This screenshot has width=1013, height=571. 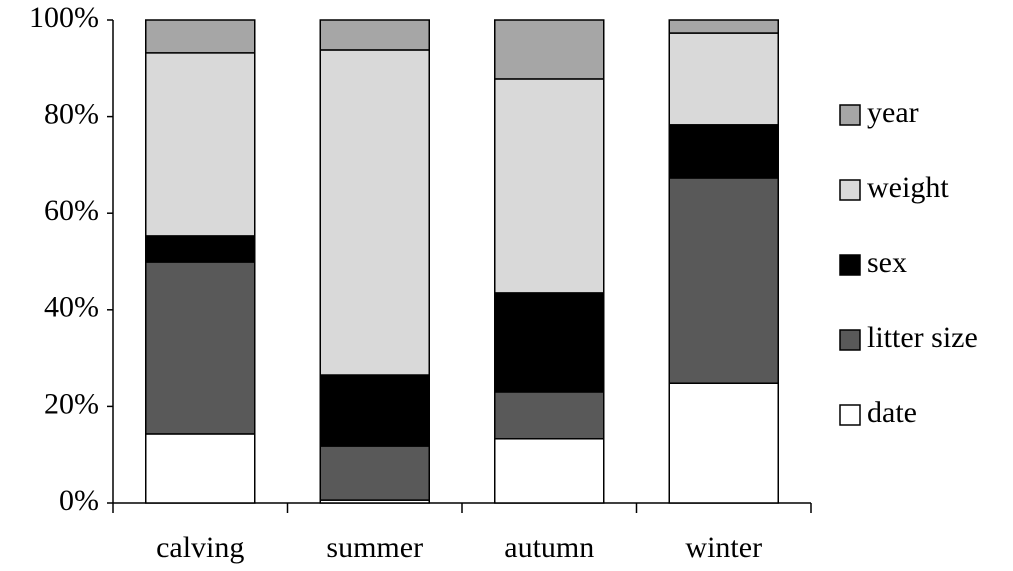 I want to click on y-tick-label: 80%, so click(x=71, y=113).